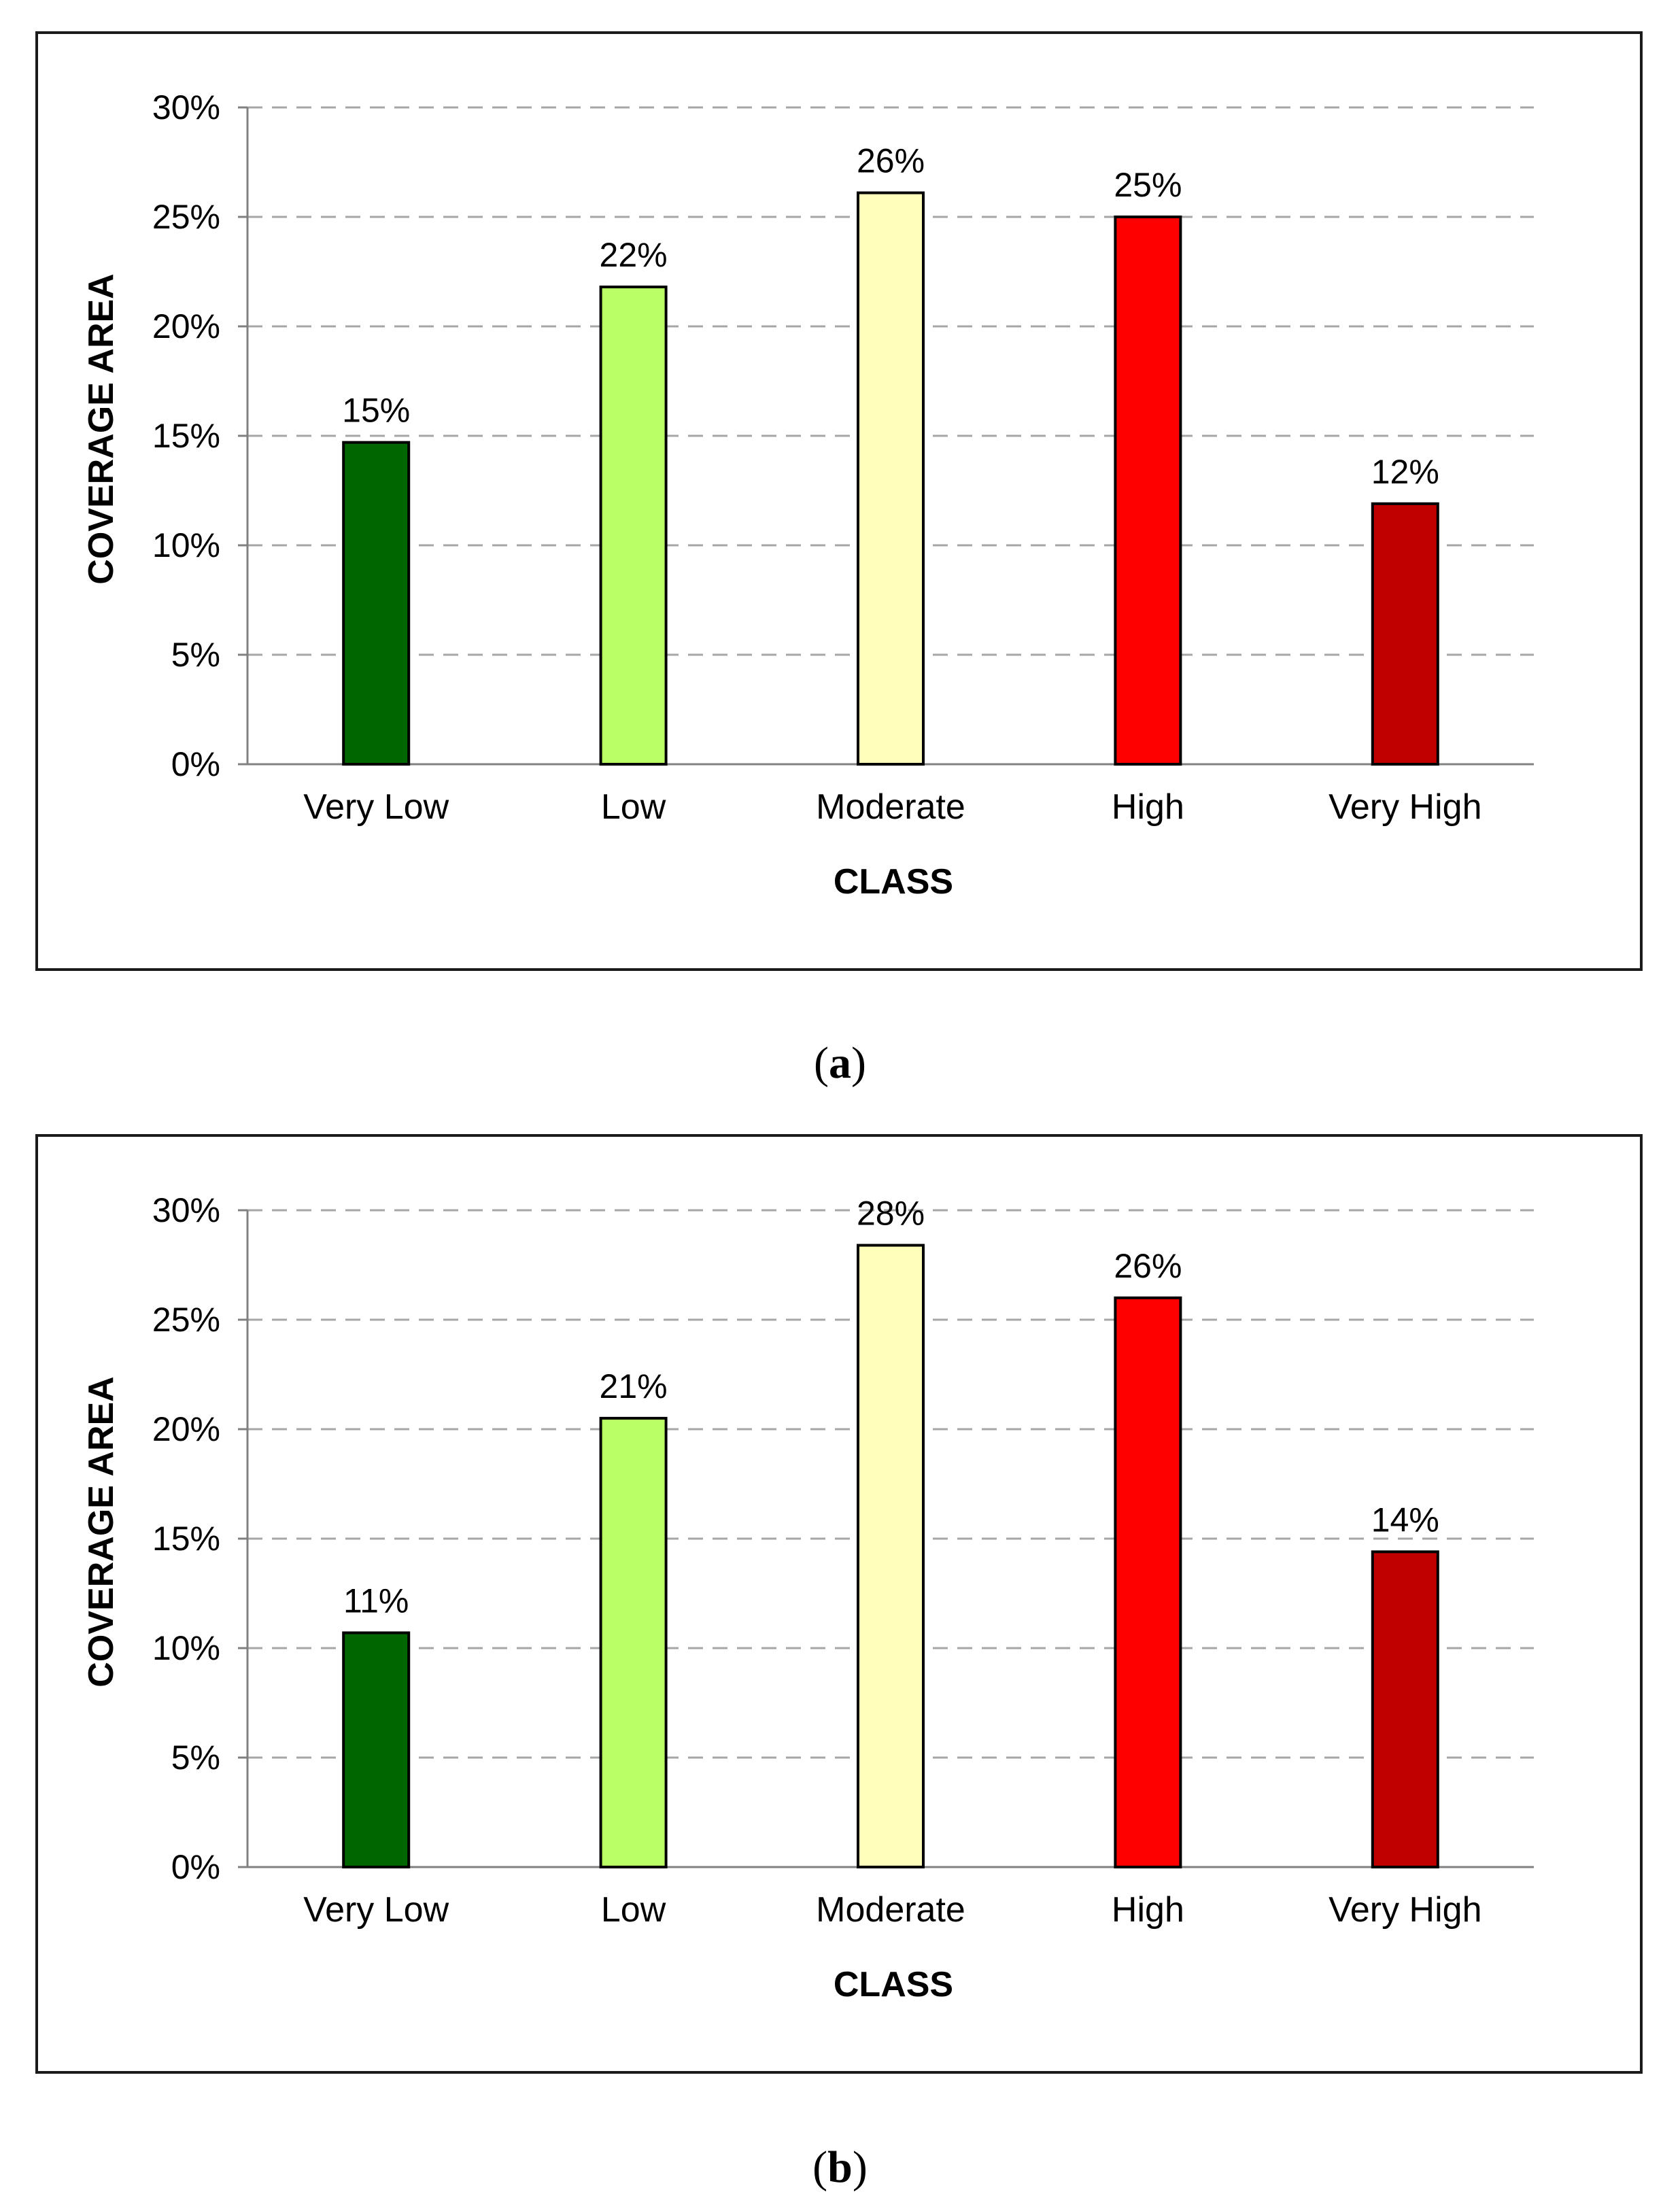 This screenshot has width=1680, height=2207. I want to click on data-label: 22%, so click(634, 255).